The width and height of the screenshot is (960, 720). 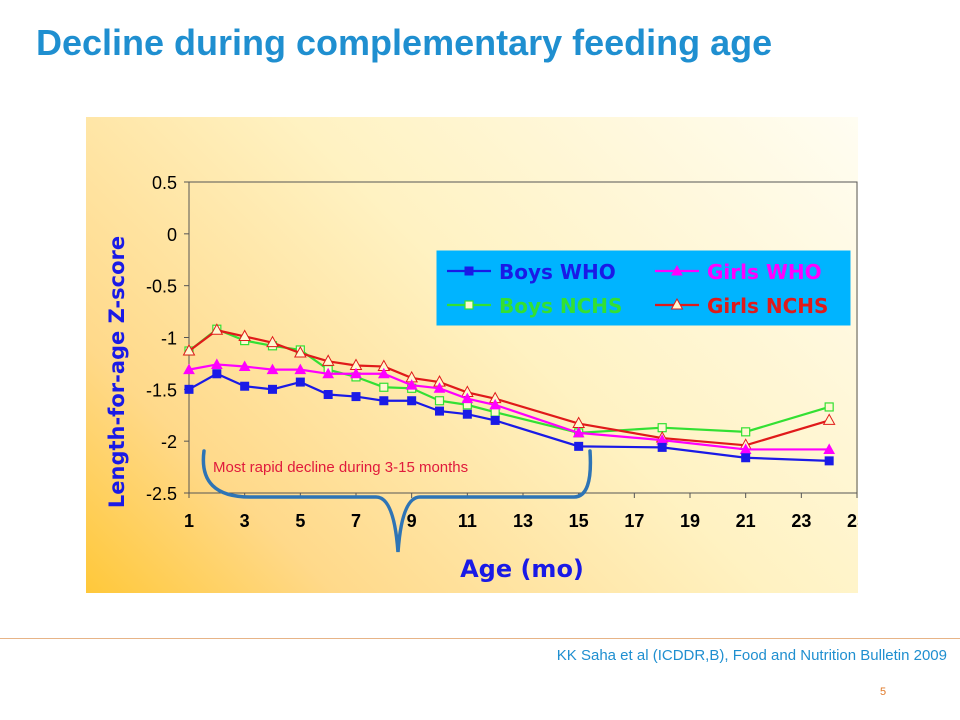 What do you see at coordinates (300, 521) in the screenshot?
I see `x-tick-label: 5` at bounding box center [300, 521].